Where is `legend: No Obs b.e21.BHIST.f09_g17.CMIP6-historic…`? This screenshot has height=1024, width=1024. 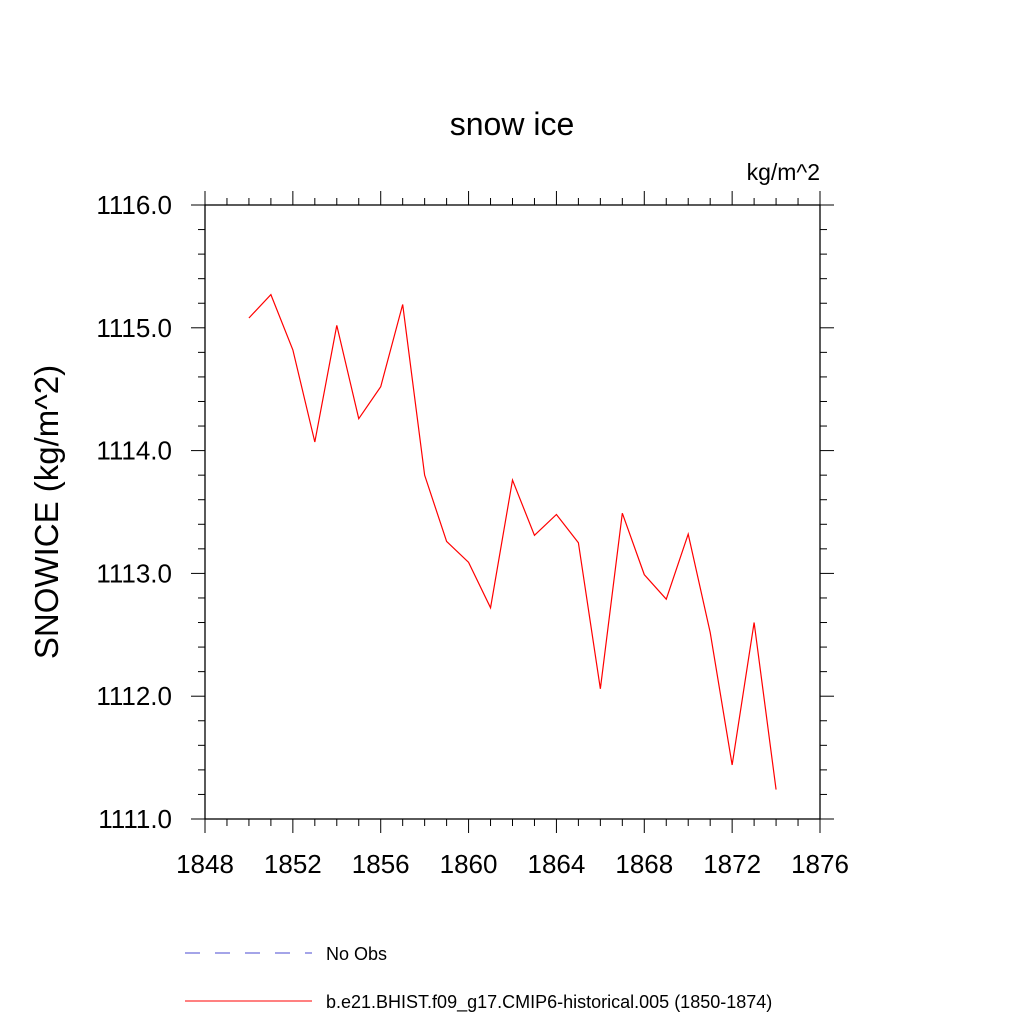 legend: No Obs b.e21.BHIST.f09_g17.CMIP6-historic… is located at coordinates (478, 978).